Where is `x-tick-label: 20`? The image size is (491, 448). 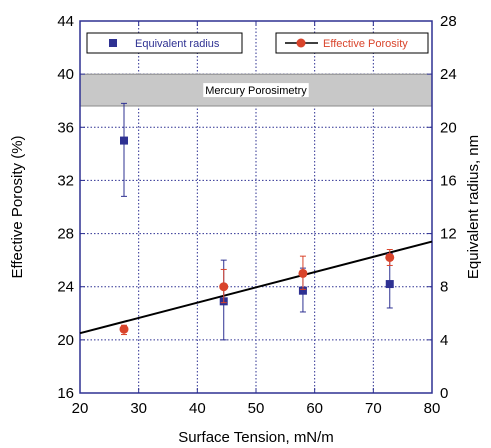
x-tick-label: 20 is located at coordinates (80, 408).